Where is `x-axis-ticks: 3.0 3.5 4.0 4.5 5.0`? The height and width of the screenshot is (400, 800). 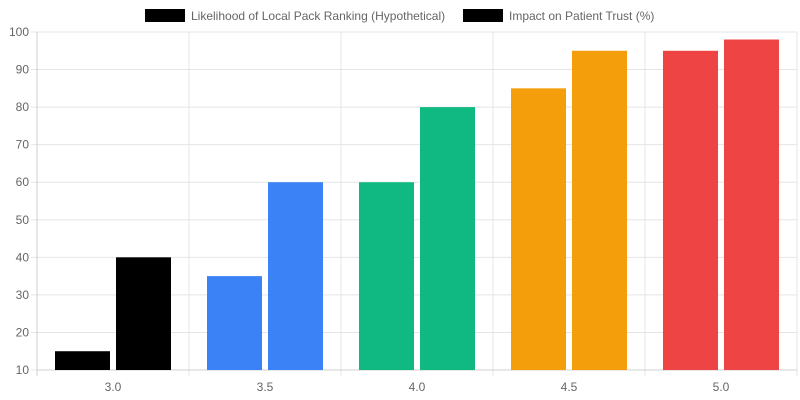
x-axis-ticks: 3.0 3.5 4.0 4.5 5.0 is located at coordinates (417, 387).